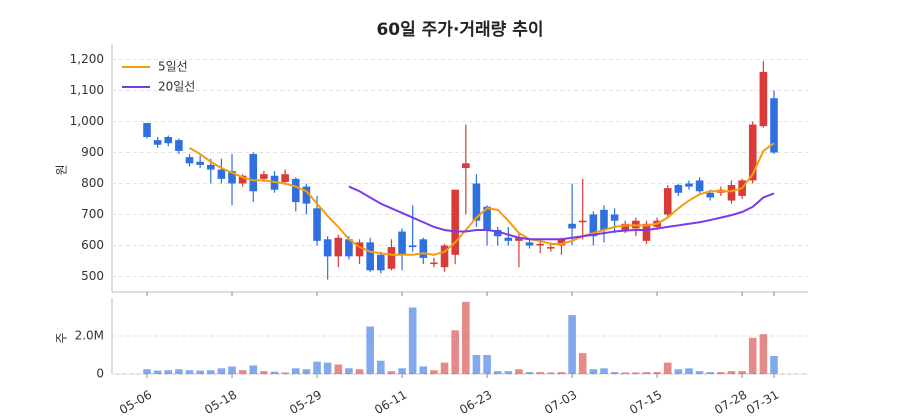  I want to click on y-tick-label: 900, so click(92, 152).